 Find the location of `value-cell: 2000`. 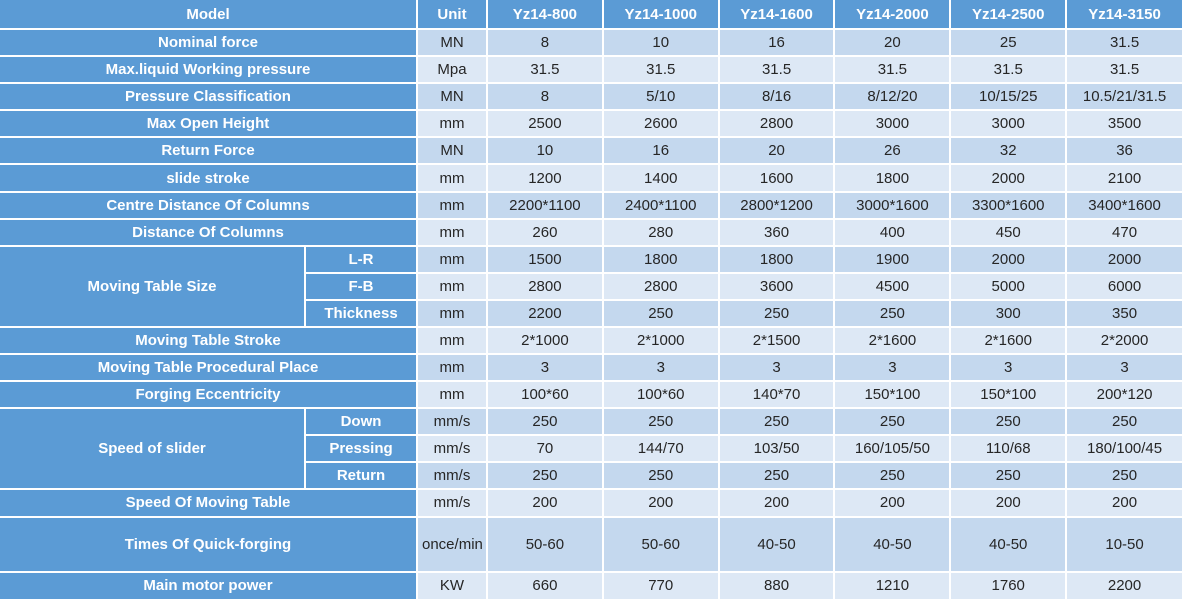

value-cell: 2000 is located at coordinates (1123, 259).